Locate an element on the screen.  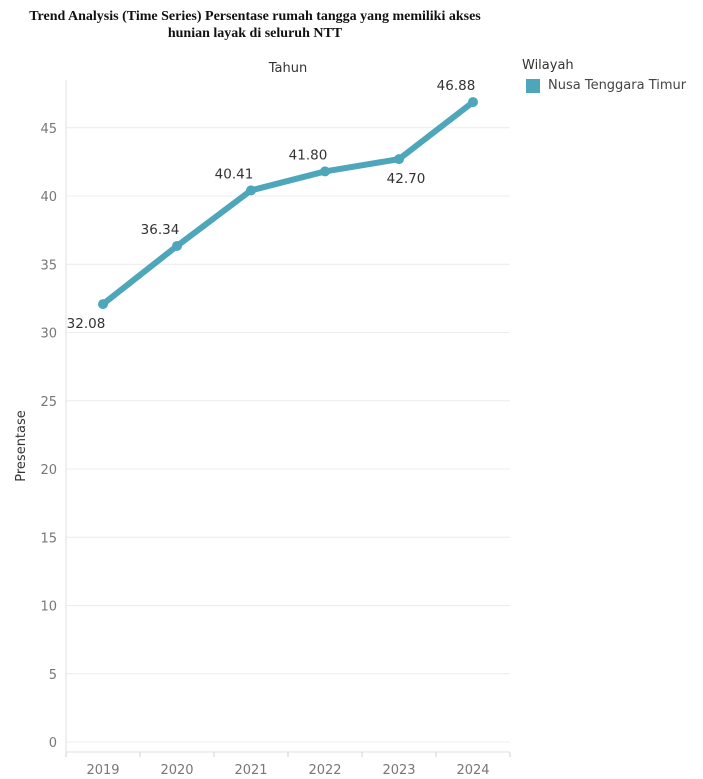
x-tick-label: 2019 is located at coordinates (102, 770).